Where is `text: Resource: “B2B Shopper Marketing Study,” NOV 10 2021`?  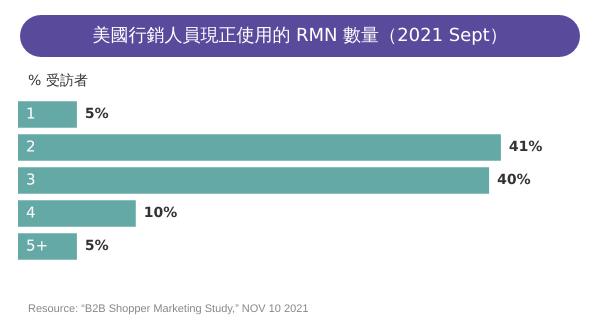
text: Resource: “B2B Shopper Marketing Study,” NOV 10 2021 is located at coordinates (168, 309).